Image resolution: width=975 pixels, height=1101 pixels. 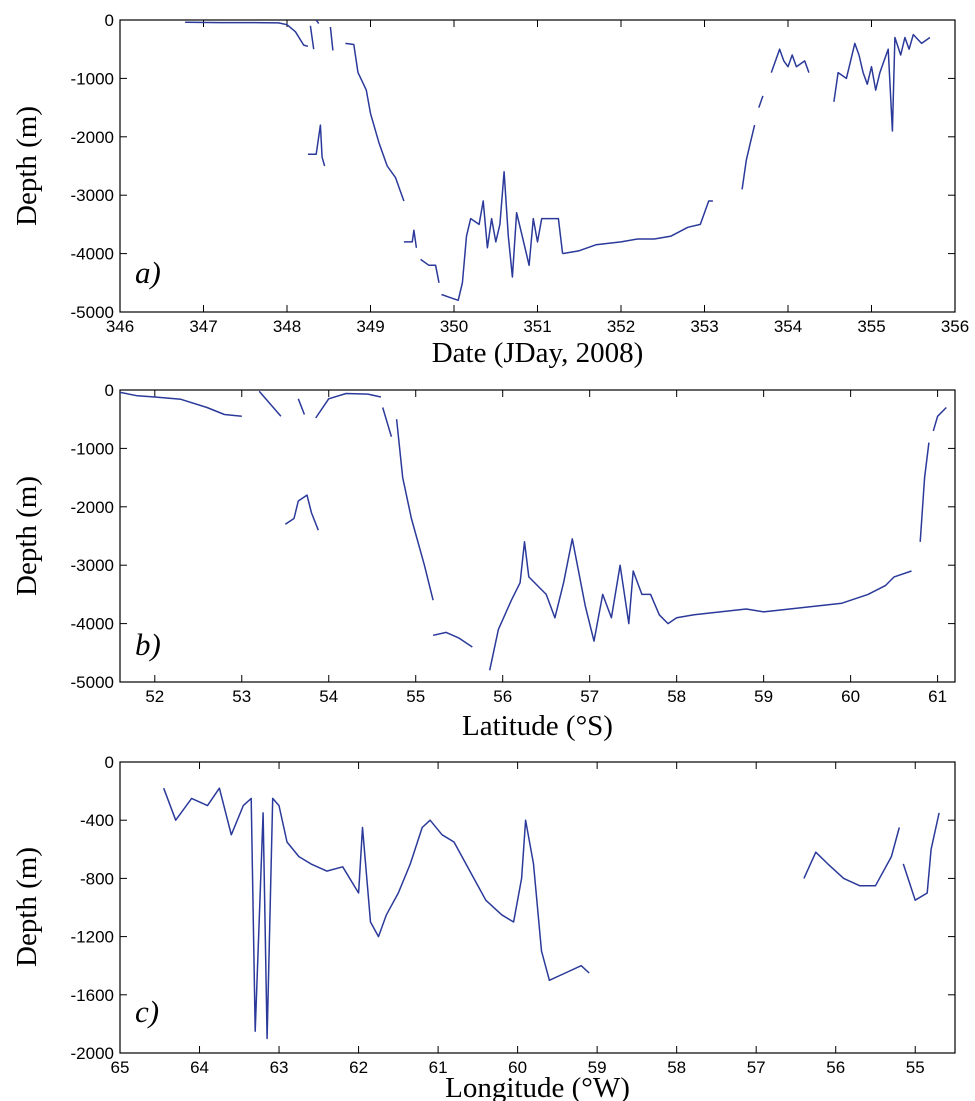 What do you see at coordinates (358, 1067) in the screenshot?
I see `x-tick-label: 62` at bounding box center [358, 1067].